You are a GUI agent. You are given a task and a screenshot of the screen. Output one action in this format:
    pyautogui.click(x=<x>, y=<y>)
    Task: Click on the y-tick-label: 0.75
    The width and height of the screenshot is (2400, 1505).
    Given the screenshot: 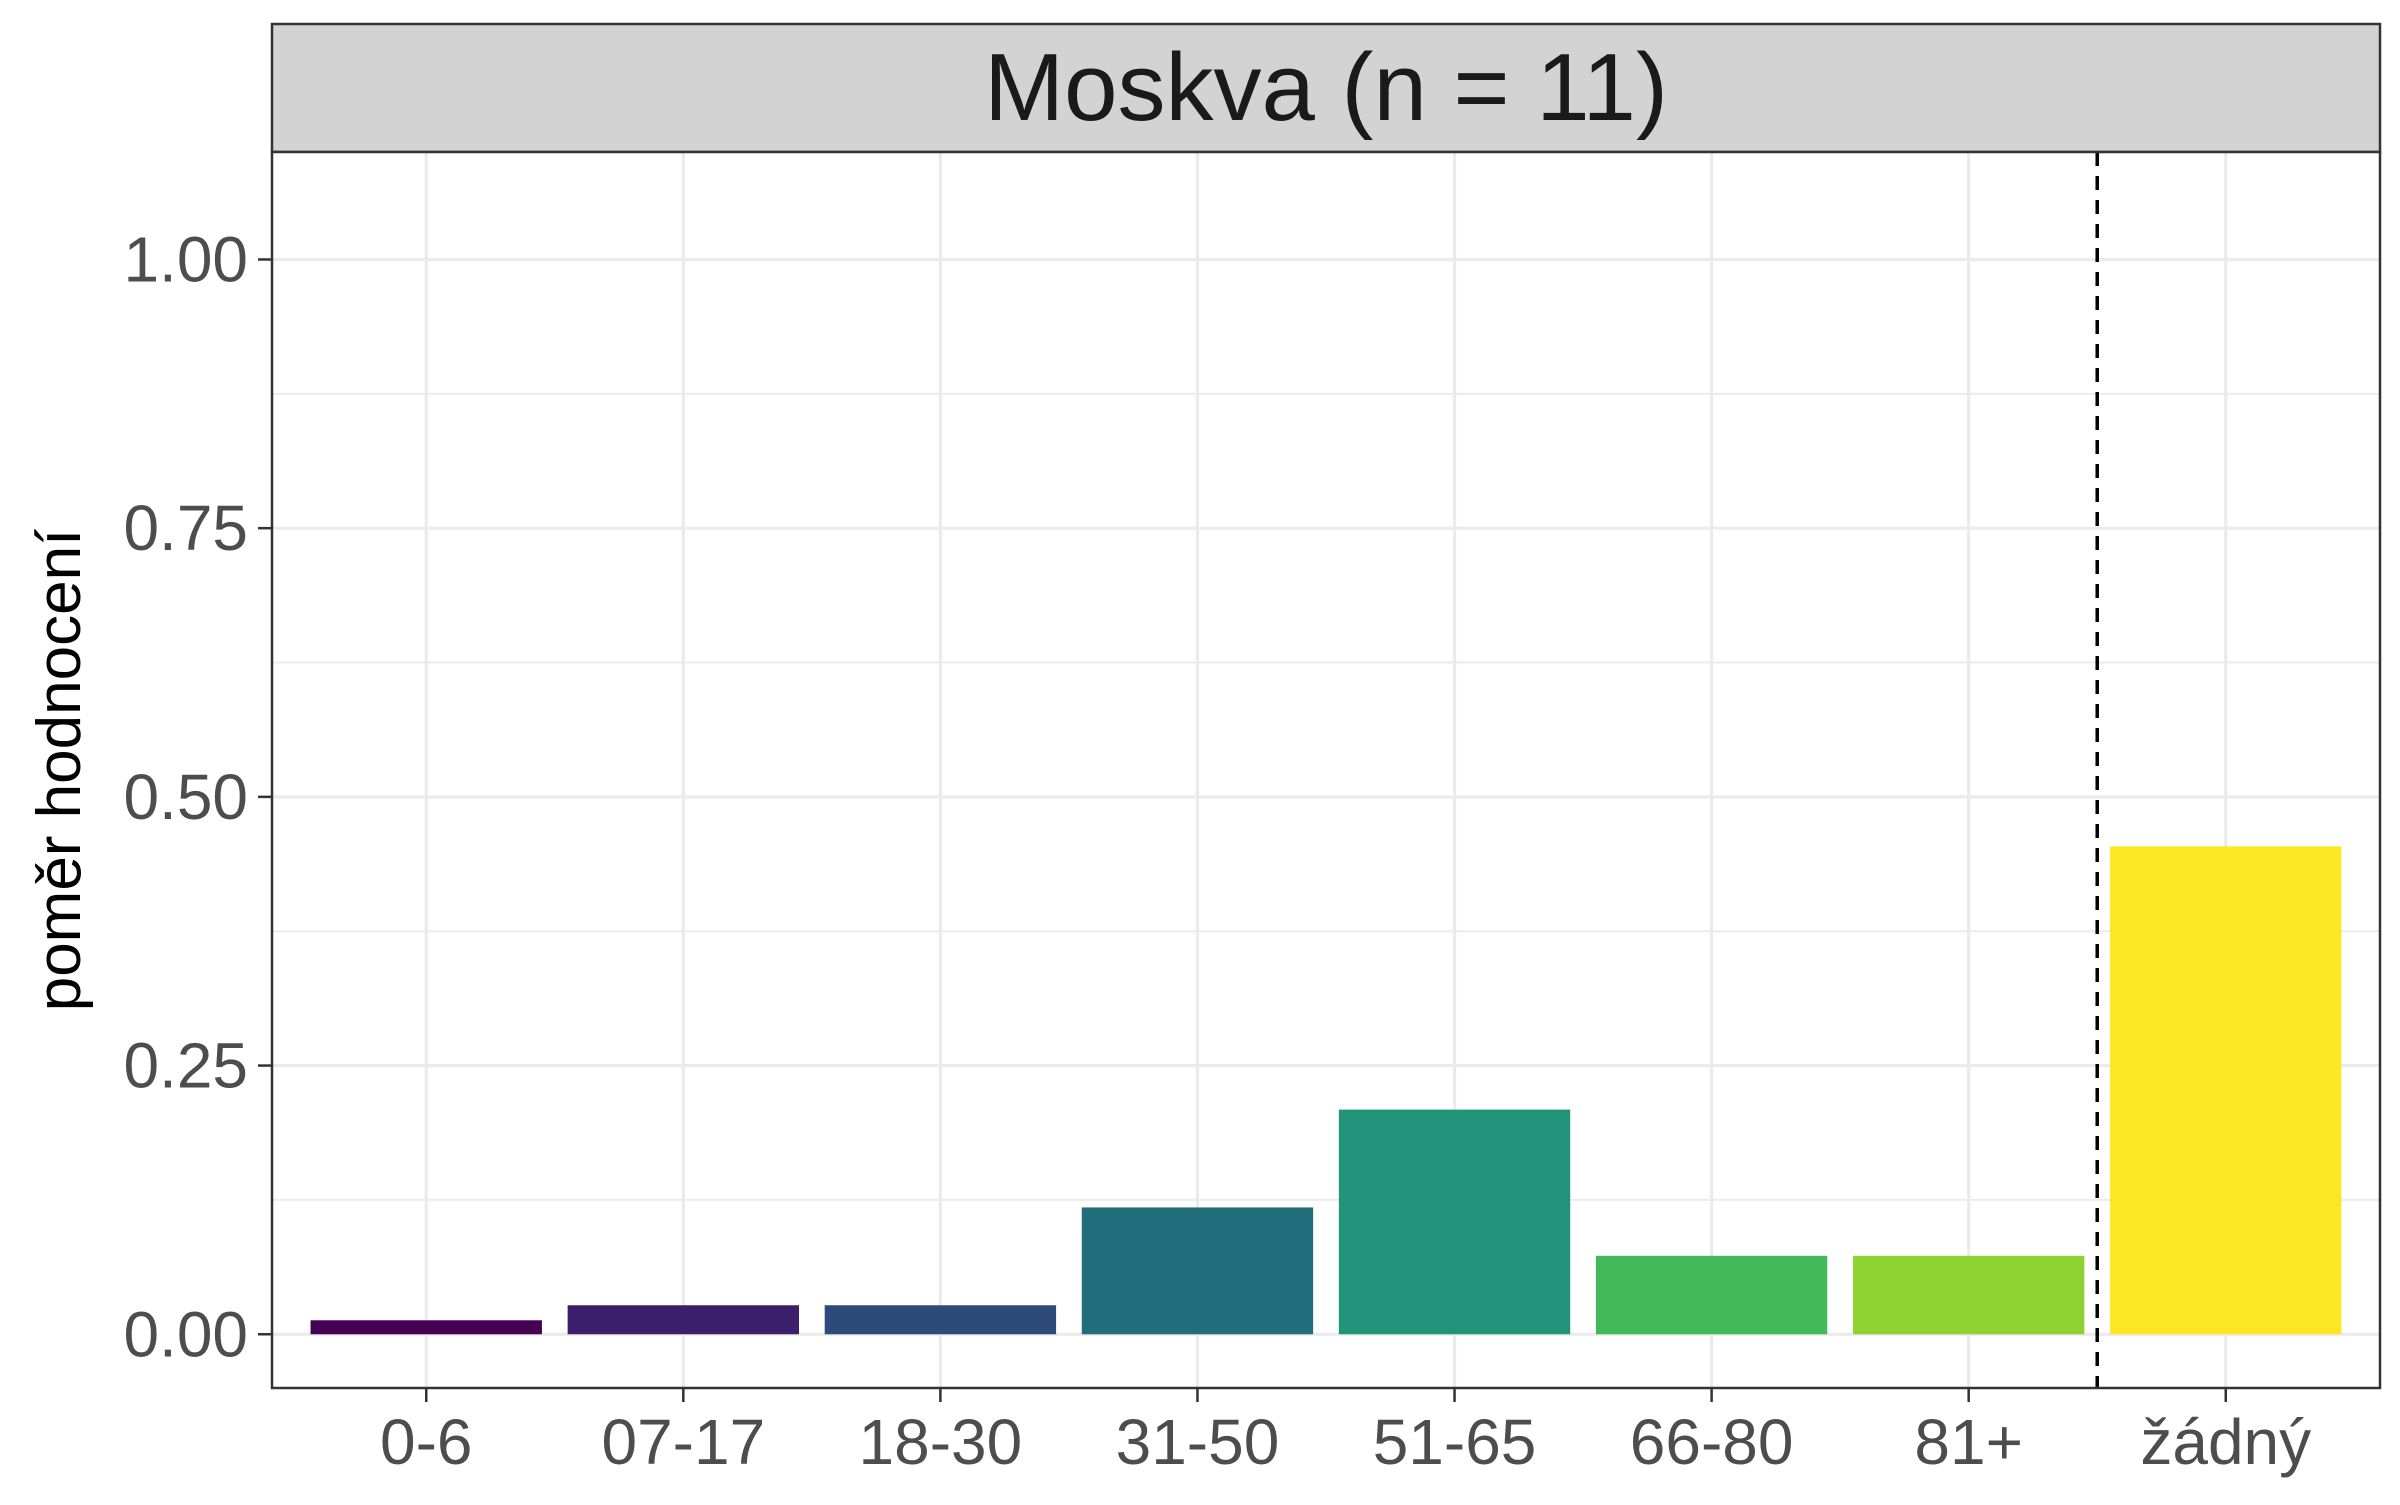 What is the action you would take?
    pyautogui.click(x=185, y=528)
    